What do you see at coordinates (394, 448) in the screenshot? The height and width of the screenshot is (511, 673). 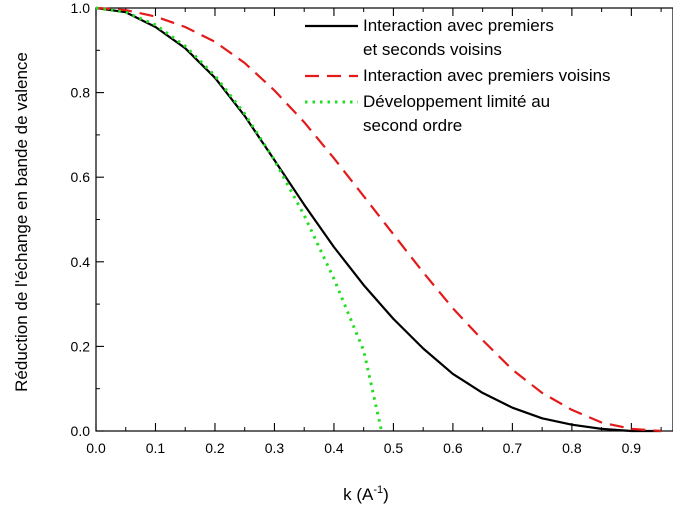 I see `x-tick-label: 0.5` at bounding box center [394, 448].